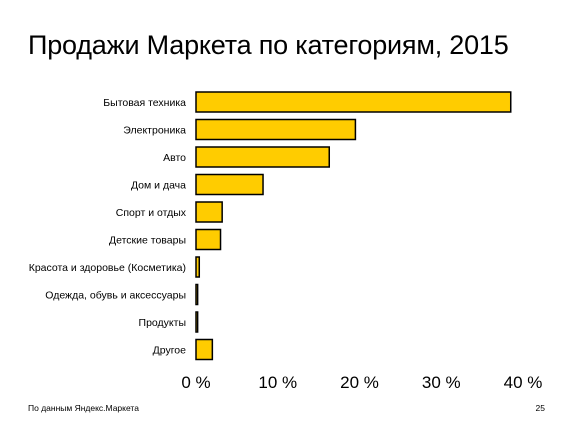 This screenshot has width=575, height=430. What do you see at coordinates (158, 186) in the screenshot?
I see `category-label: Дом и дача` at bounding box center [158, 186].